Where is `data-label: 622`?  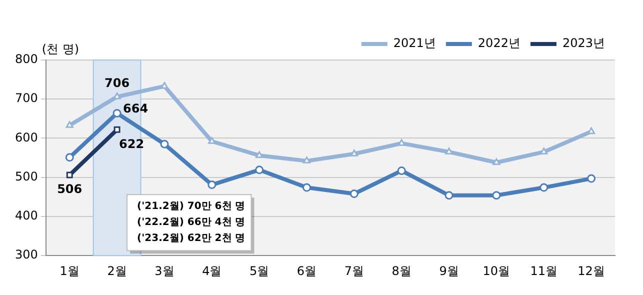
data-label: 622 is located at coordinates (131, 143).